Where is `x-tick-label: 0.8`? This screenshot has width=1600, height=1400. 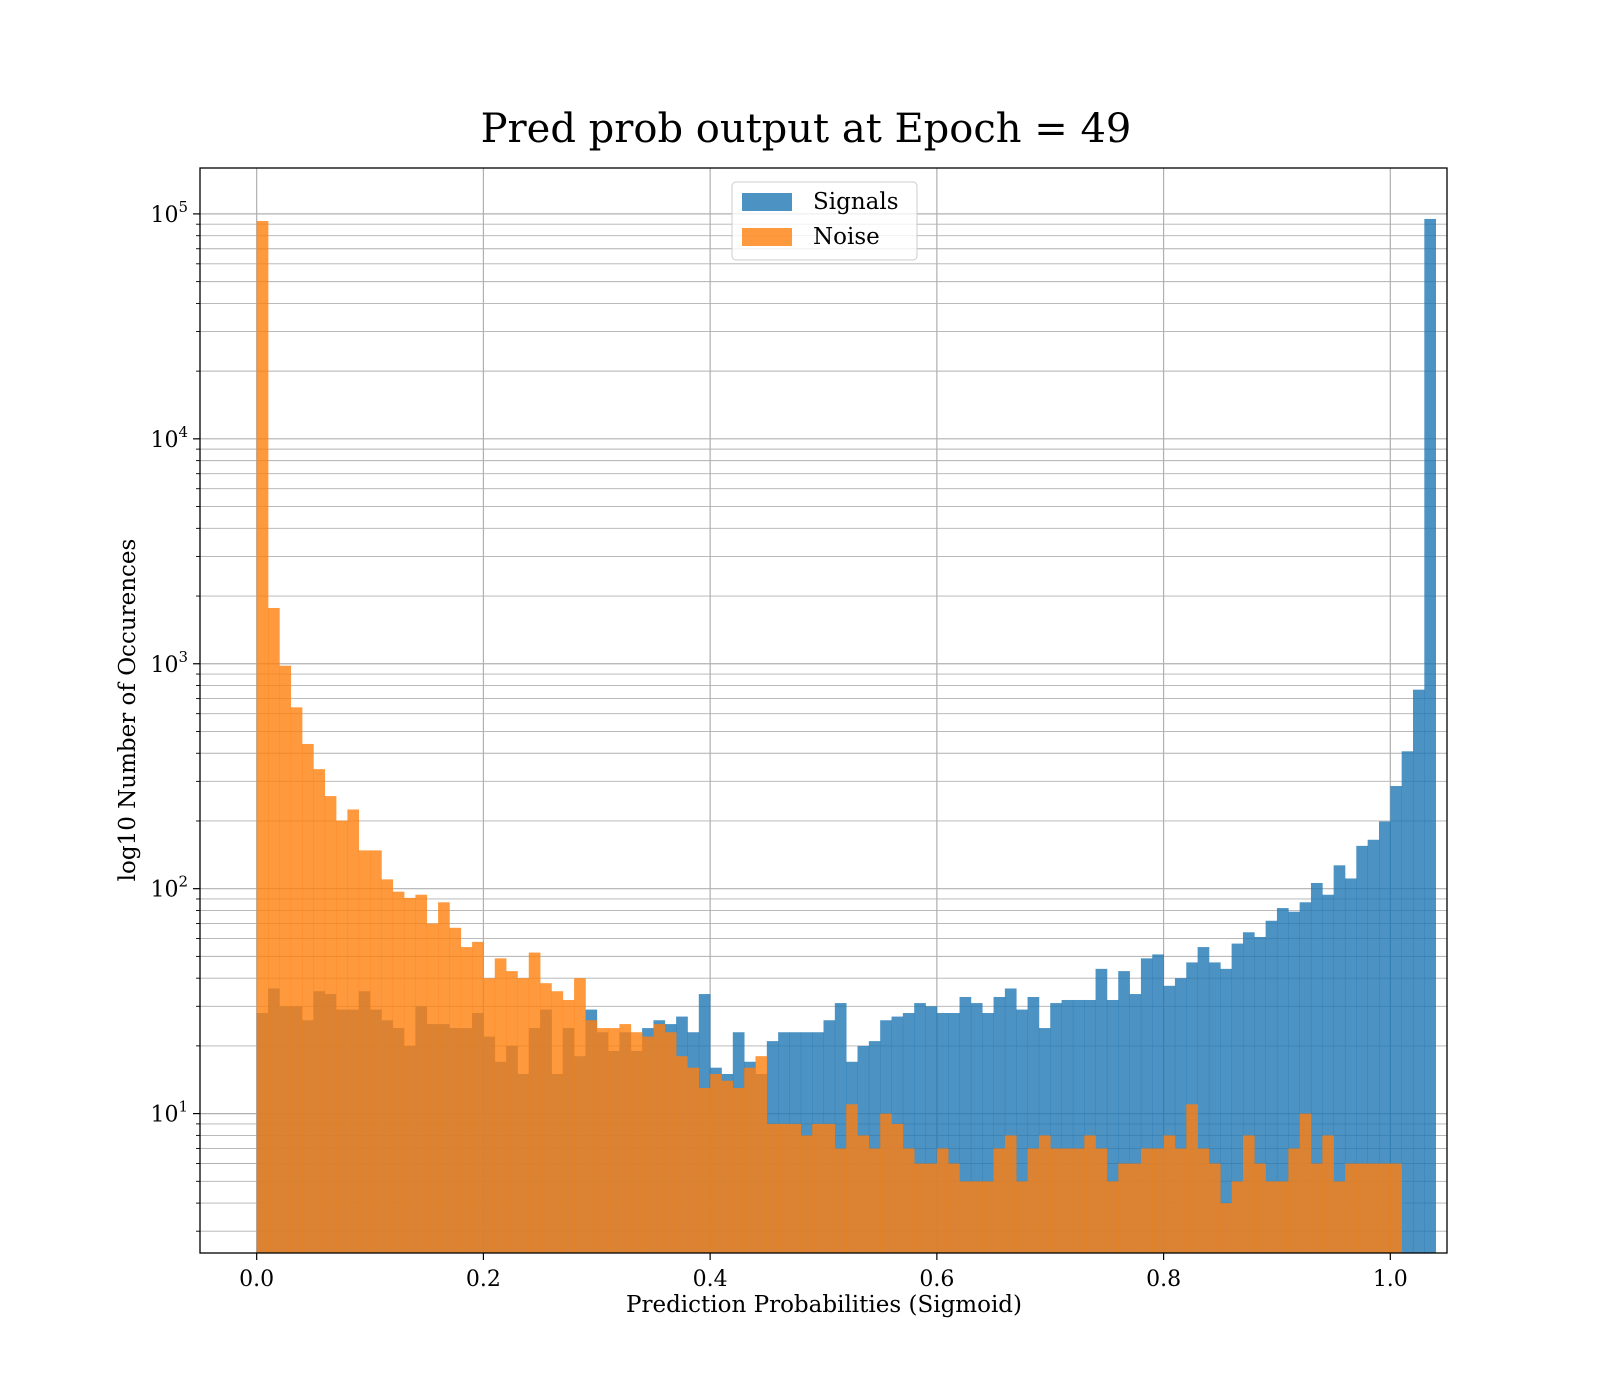 x-tick-label: 0.8 is located at coordinates (1163, 1279).